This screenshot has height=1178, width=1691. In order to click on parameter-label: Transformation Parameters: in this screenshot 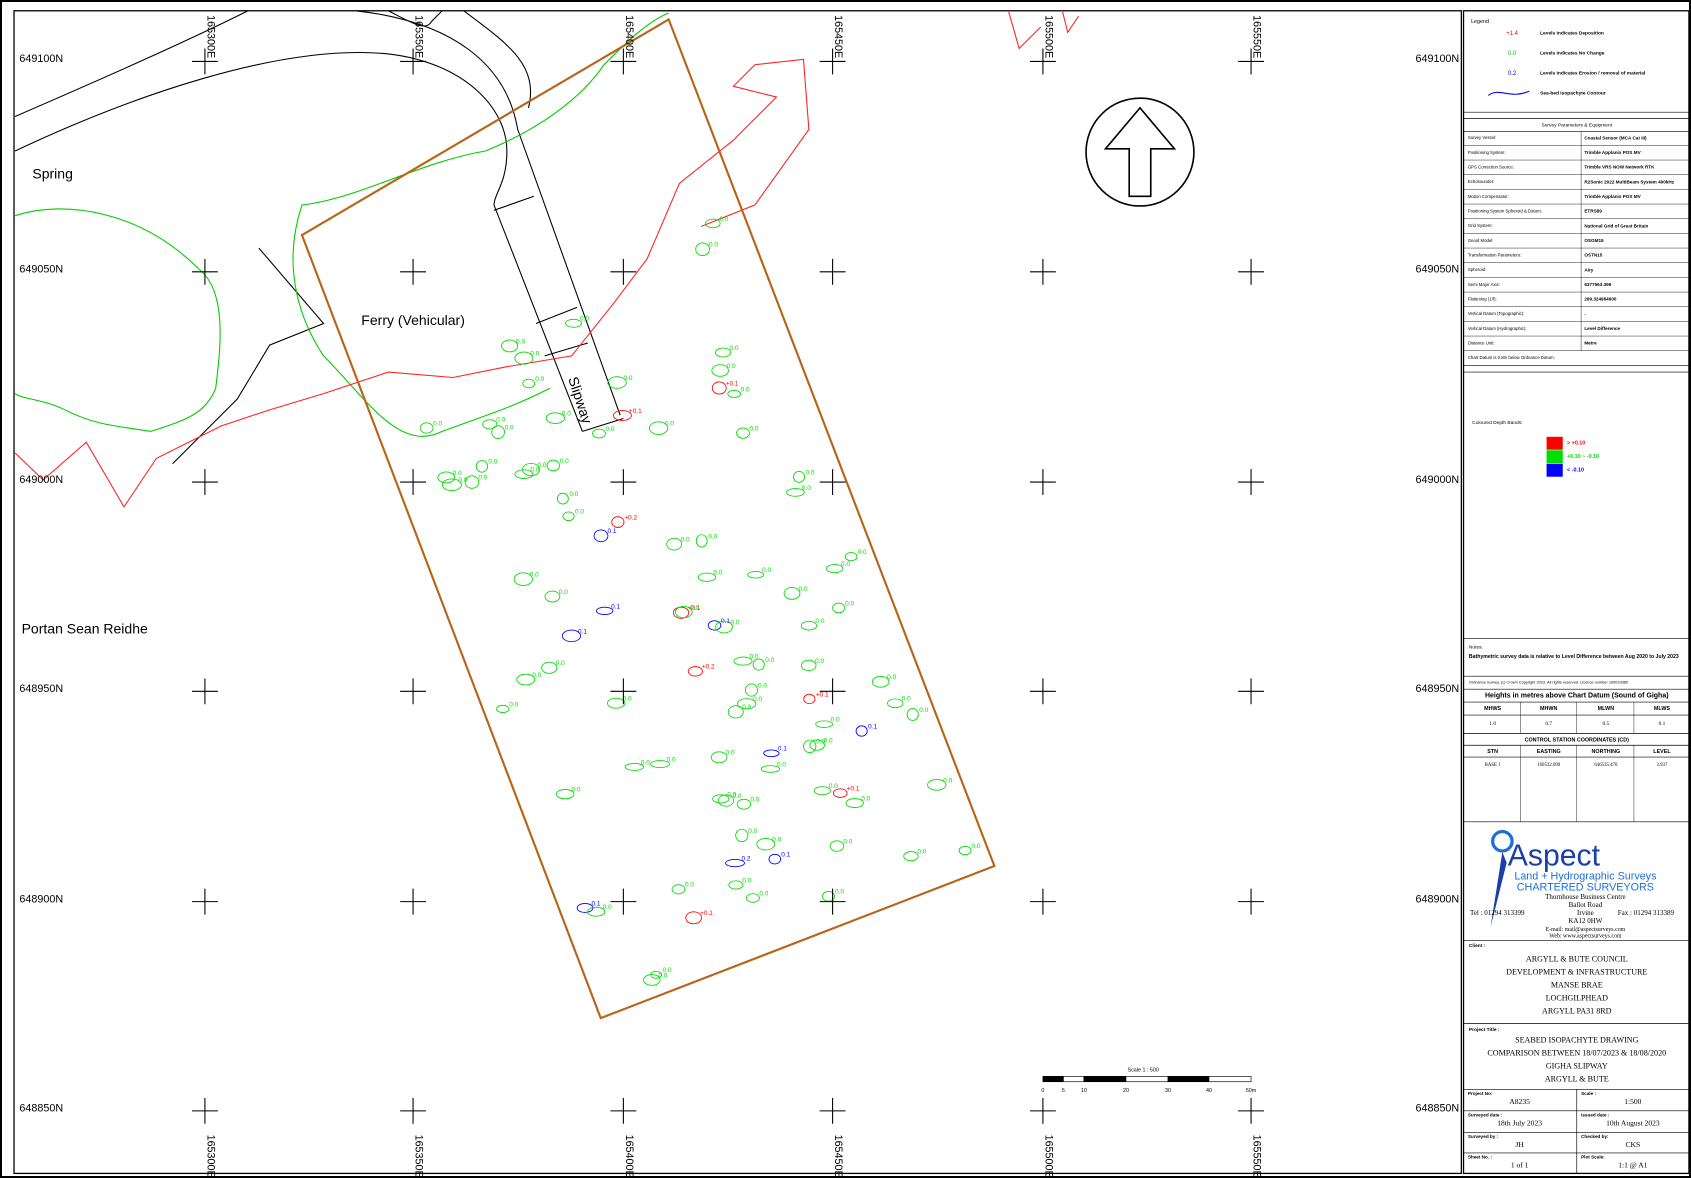, I will do `click(1494, 255)`.